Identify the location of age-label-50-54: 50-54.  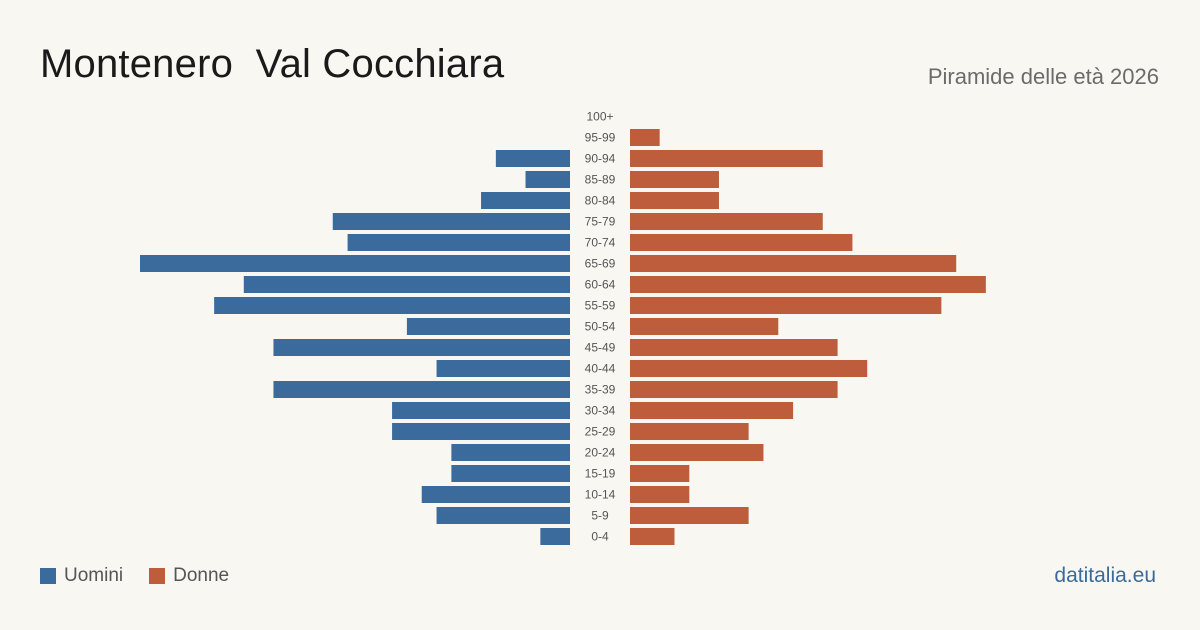
(600, 327).